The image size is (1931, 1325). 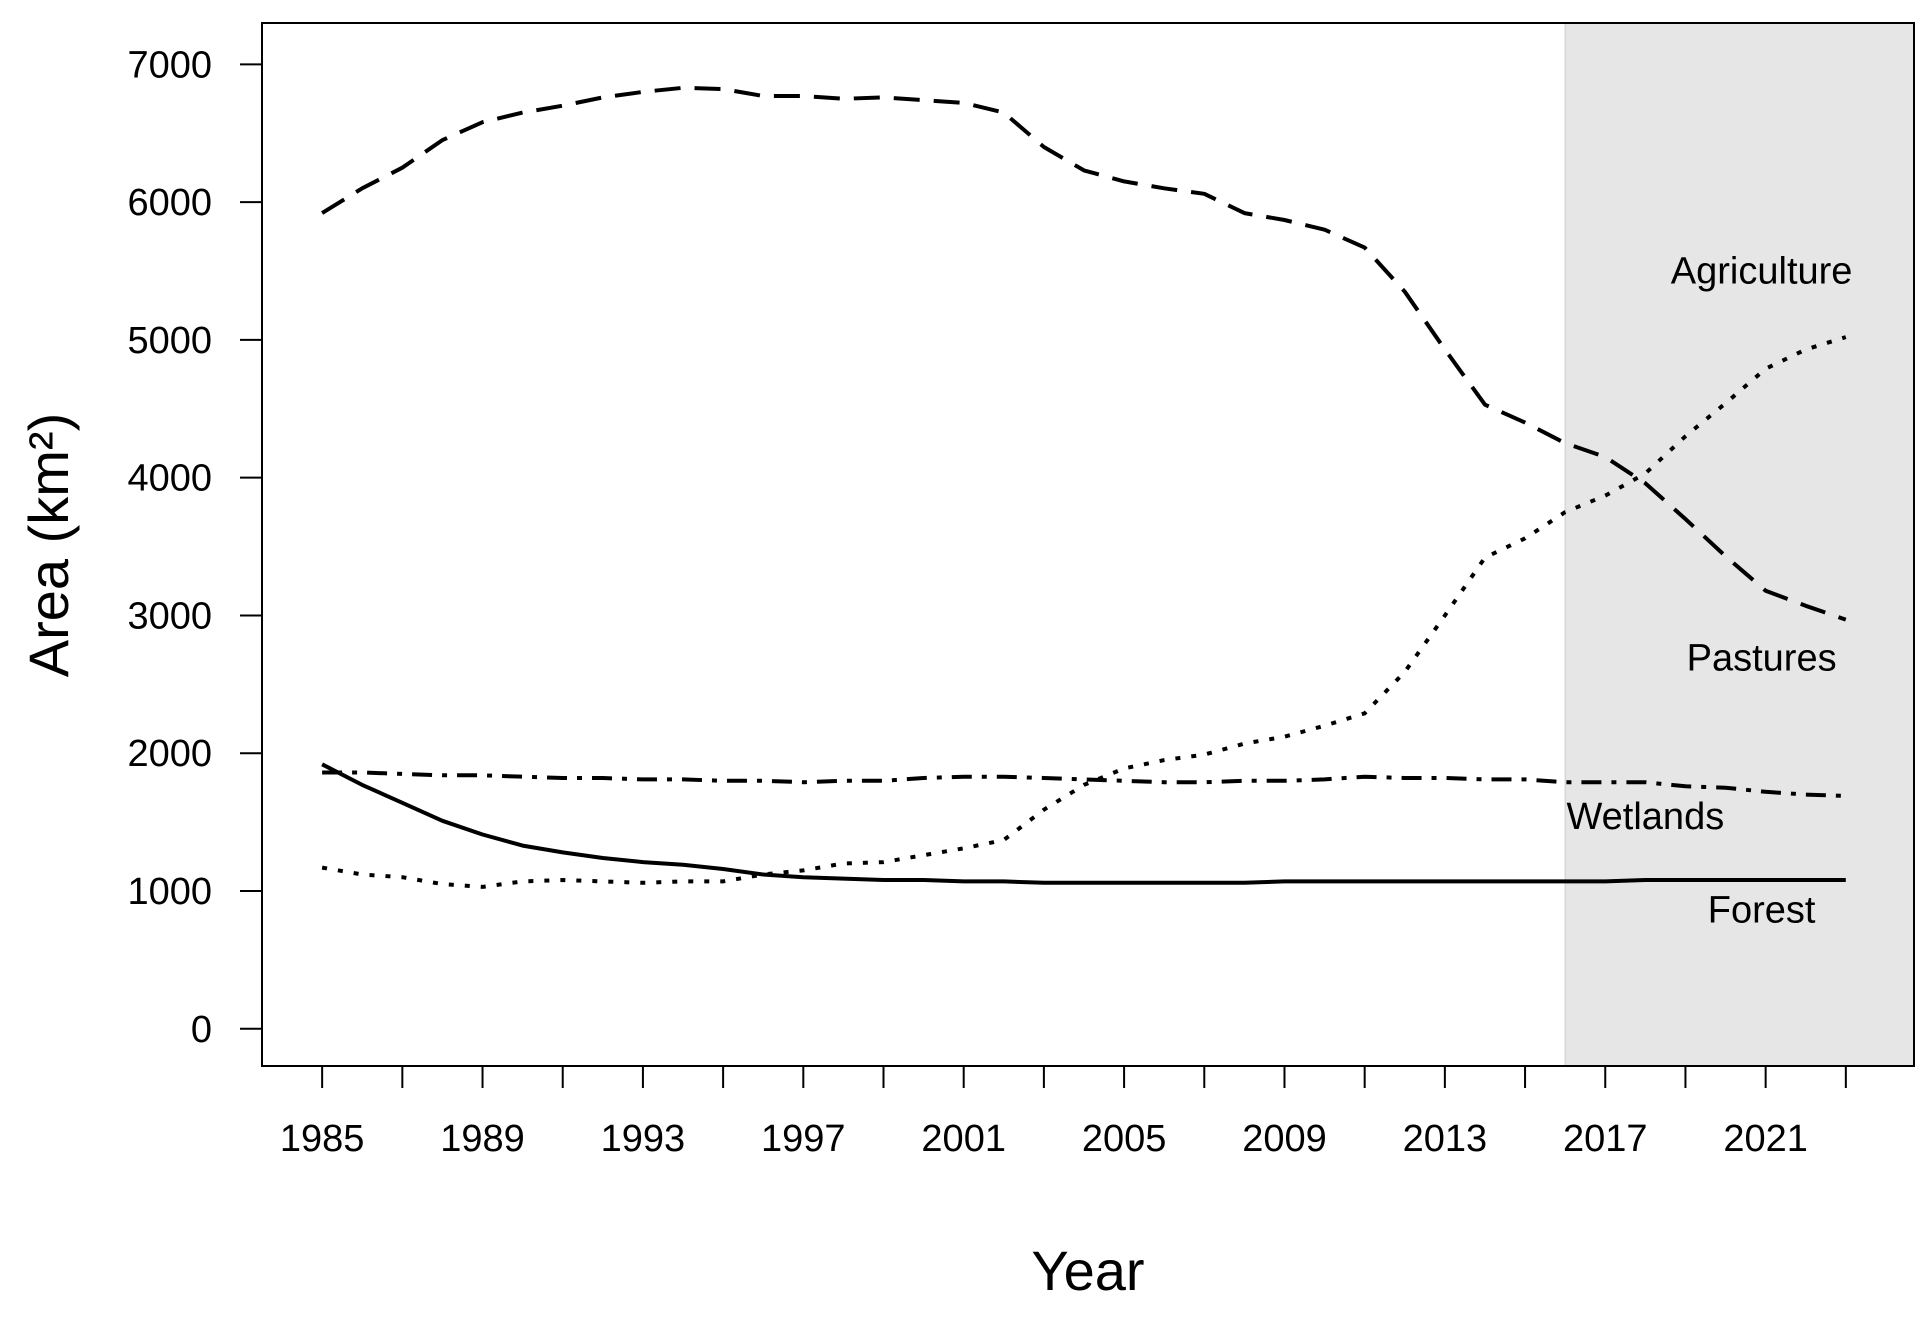 What do you see at coordinates (803, 1139) in the screenshot?
I see `x-tick-label: 1997` at bounding box center [803, 1139].